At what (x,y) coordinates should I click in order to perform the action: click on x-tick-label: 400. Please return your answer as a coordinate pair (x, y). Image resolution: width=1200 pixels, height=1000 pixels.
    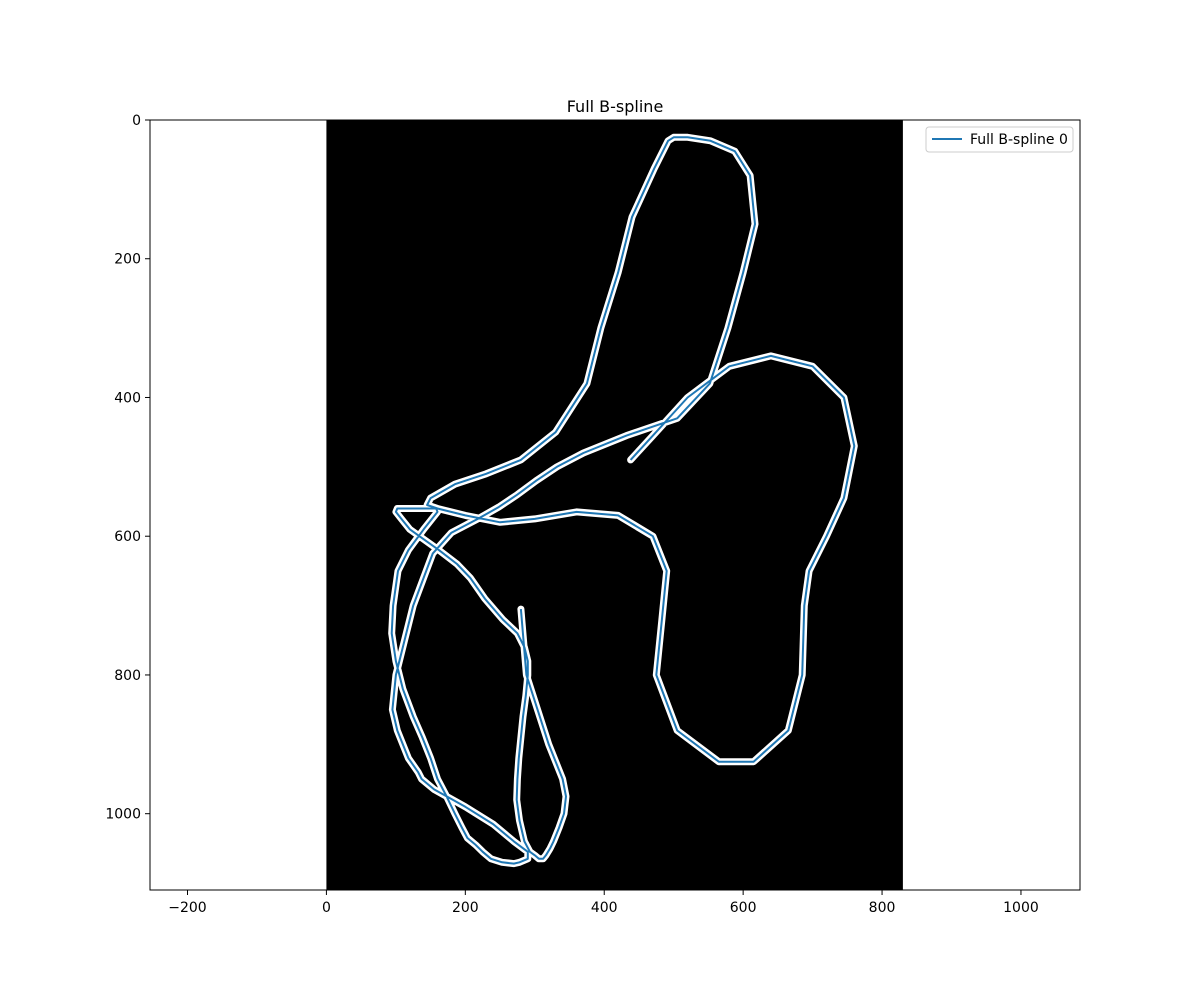
    Looking at the image, I should click on (604, 908).